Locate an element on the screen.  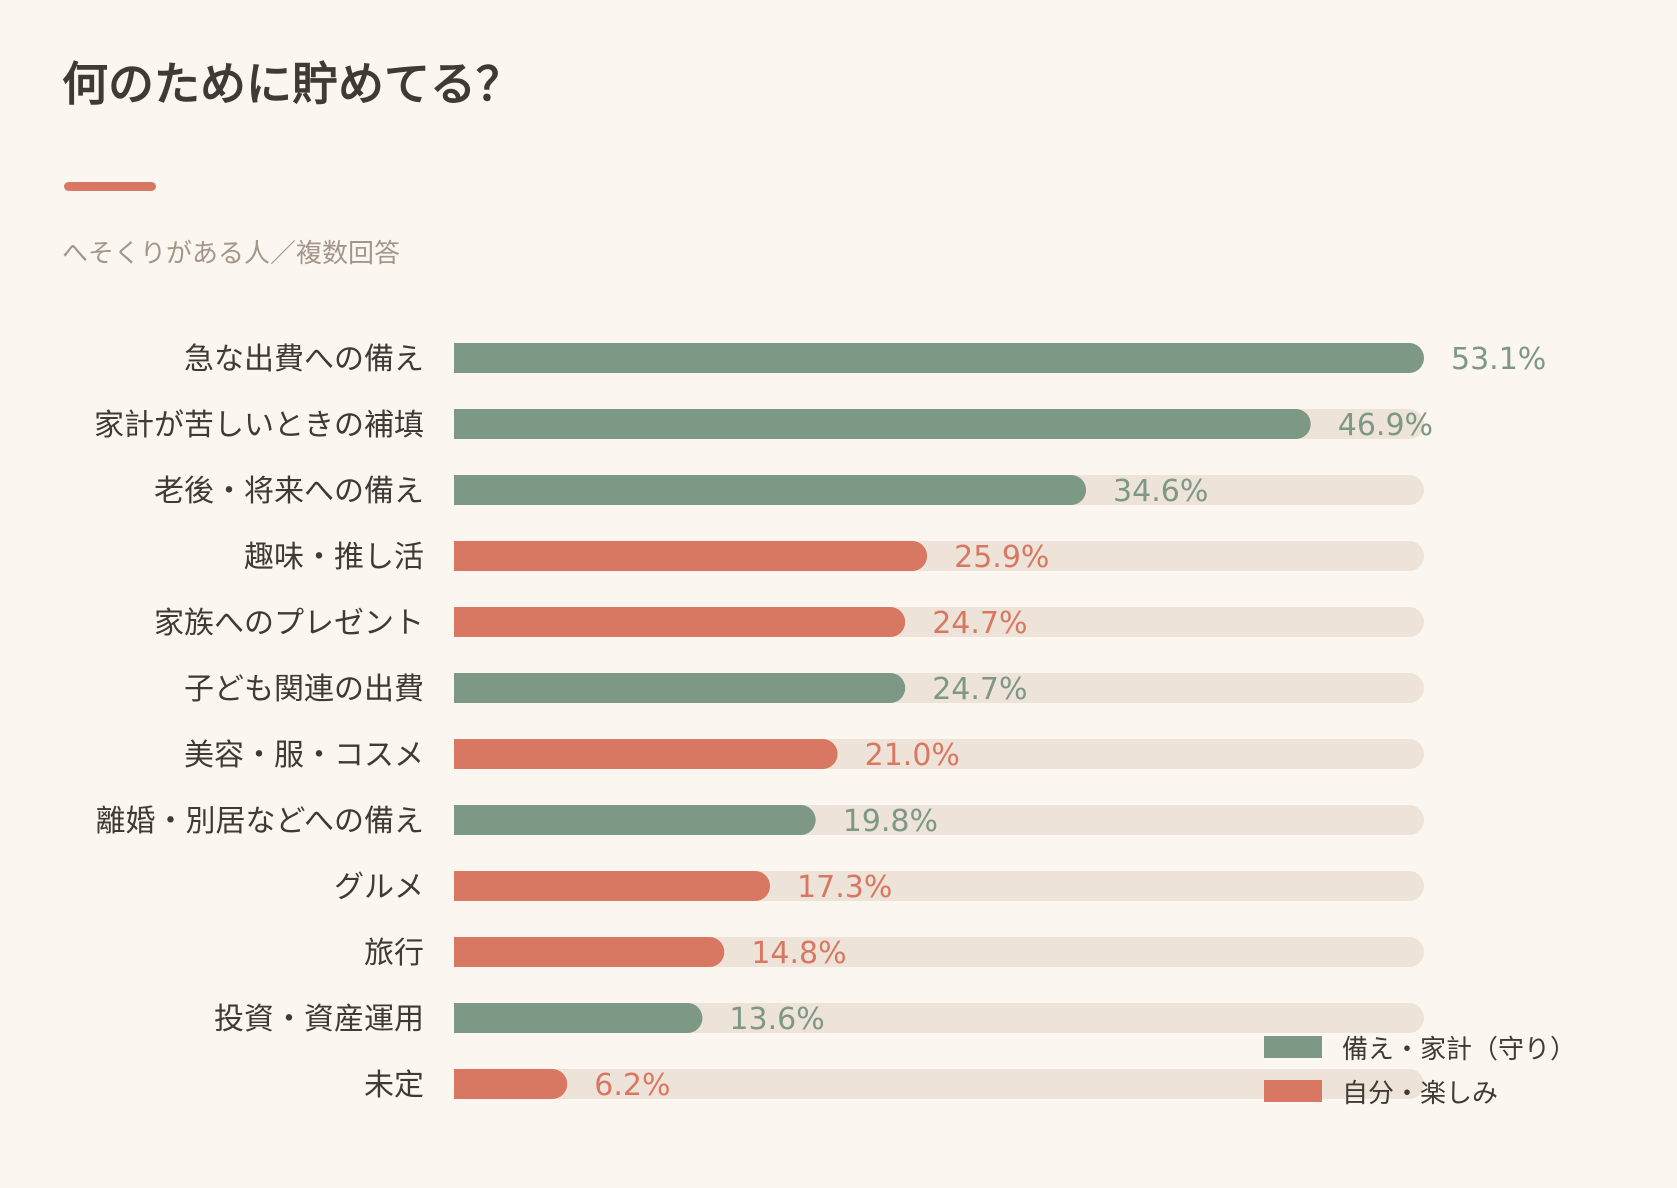
category-label-4: 家族へのプレゼント is located at coordinates (289, 623).